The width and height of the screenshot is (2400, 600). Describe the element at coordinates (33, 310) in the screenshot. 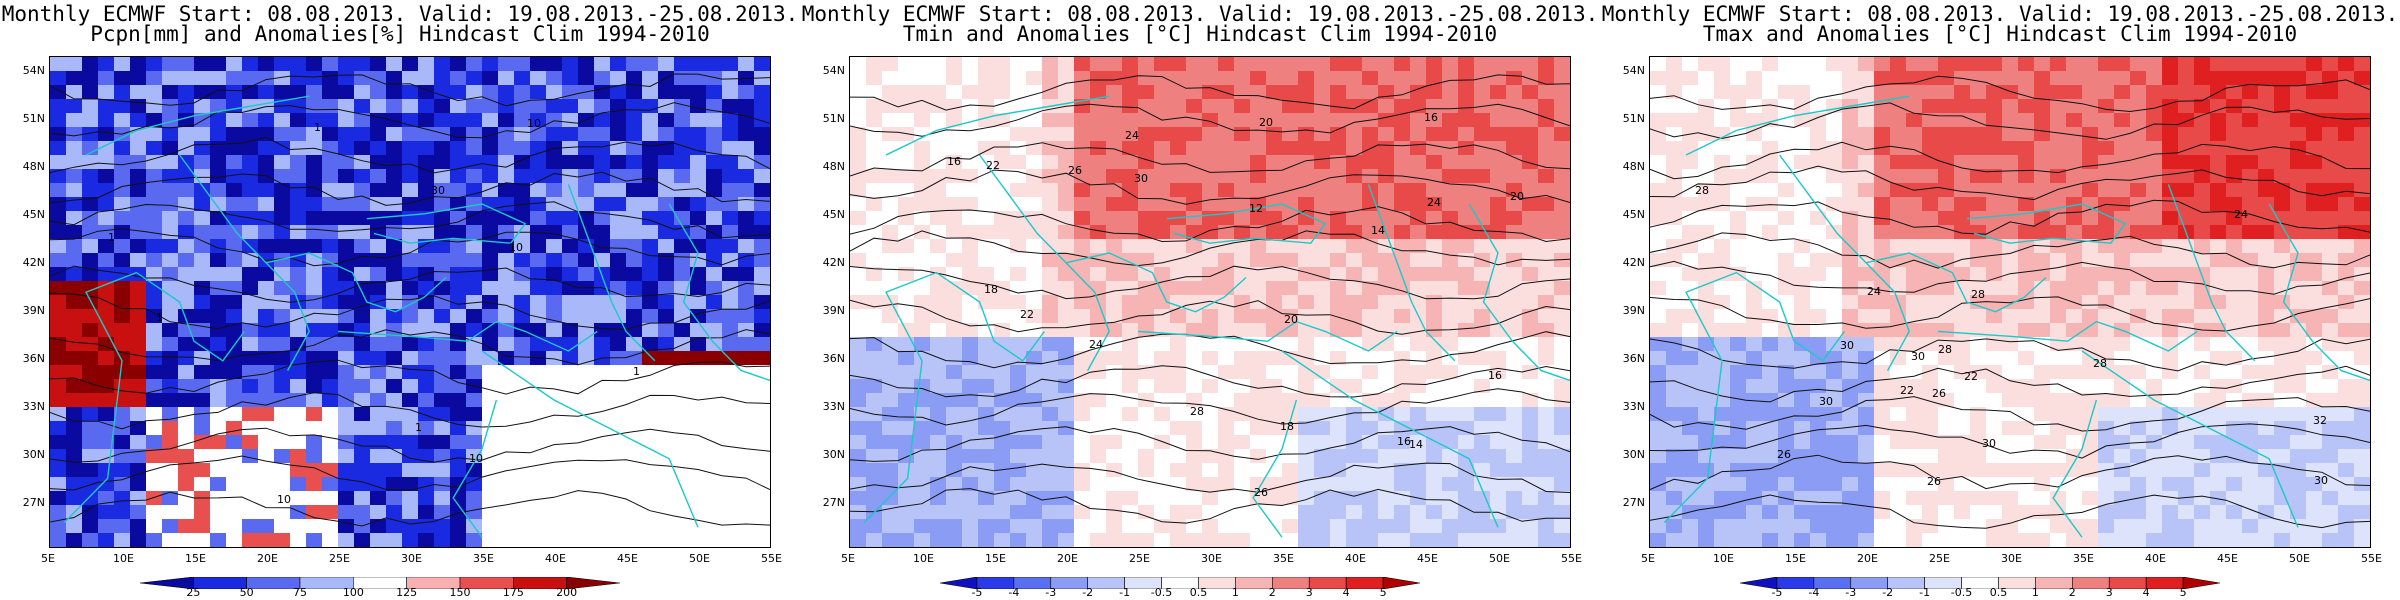

I see `lat-tick-label: 39N` at that location.